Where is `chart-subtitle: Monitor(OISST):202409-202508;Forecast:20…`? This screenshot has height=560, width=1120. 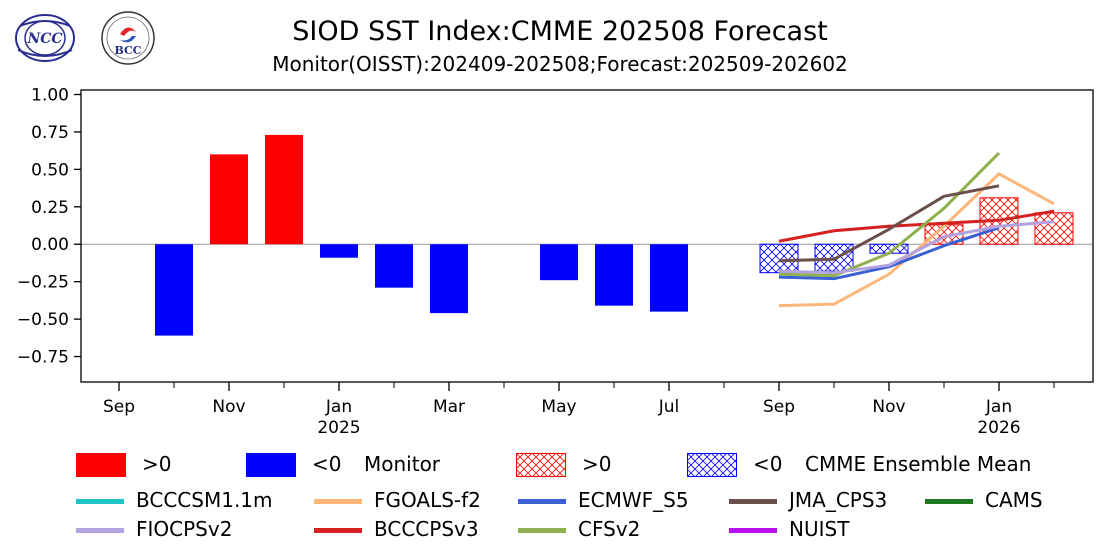
chart-subtitle: Monitor(OISST):202409-202508;Forecast:20… is located at coordinates (560, 64).